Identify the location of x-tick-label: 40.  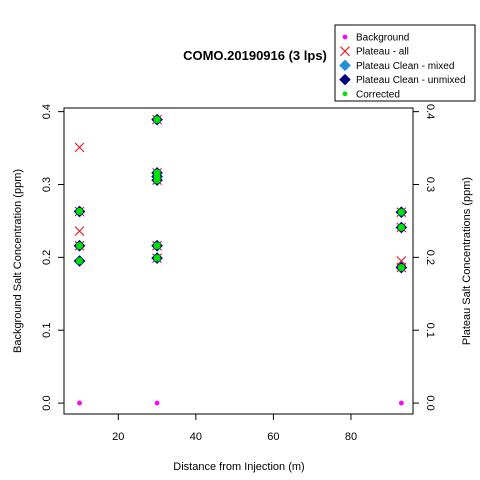
(196, 437).